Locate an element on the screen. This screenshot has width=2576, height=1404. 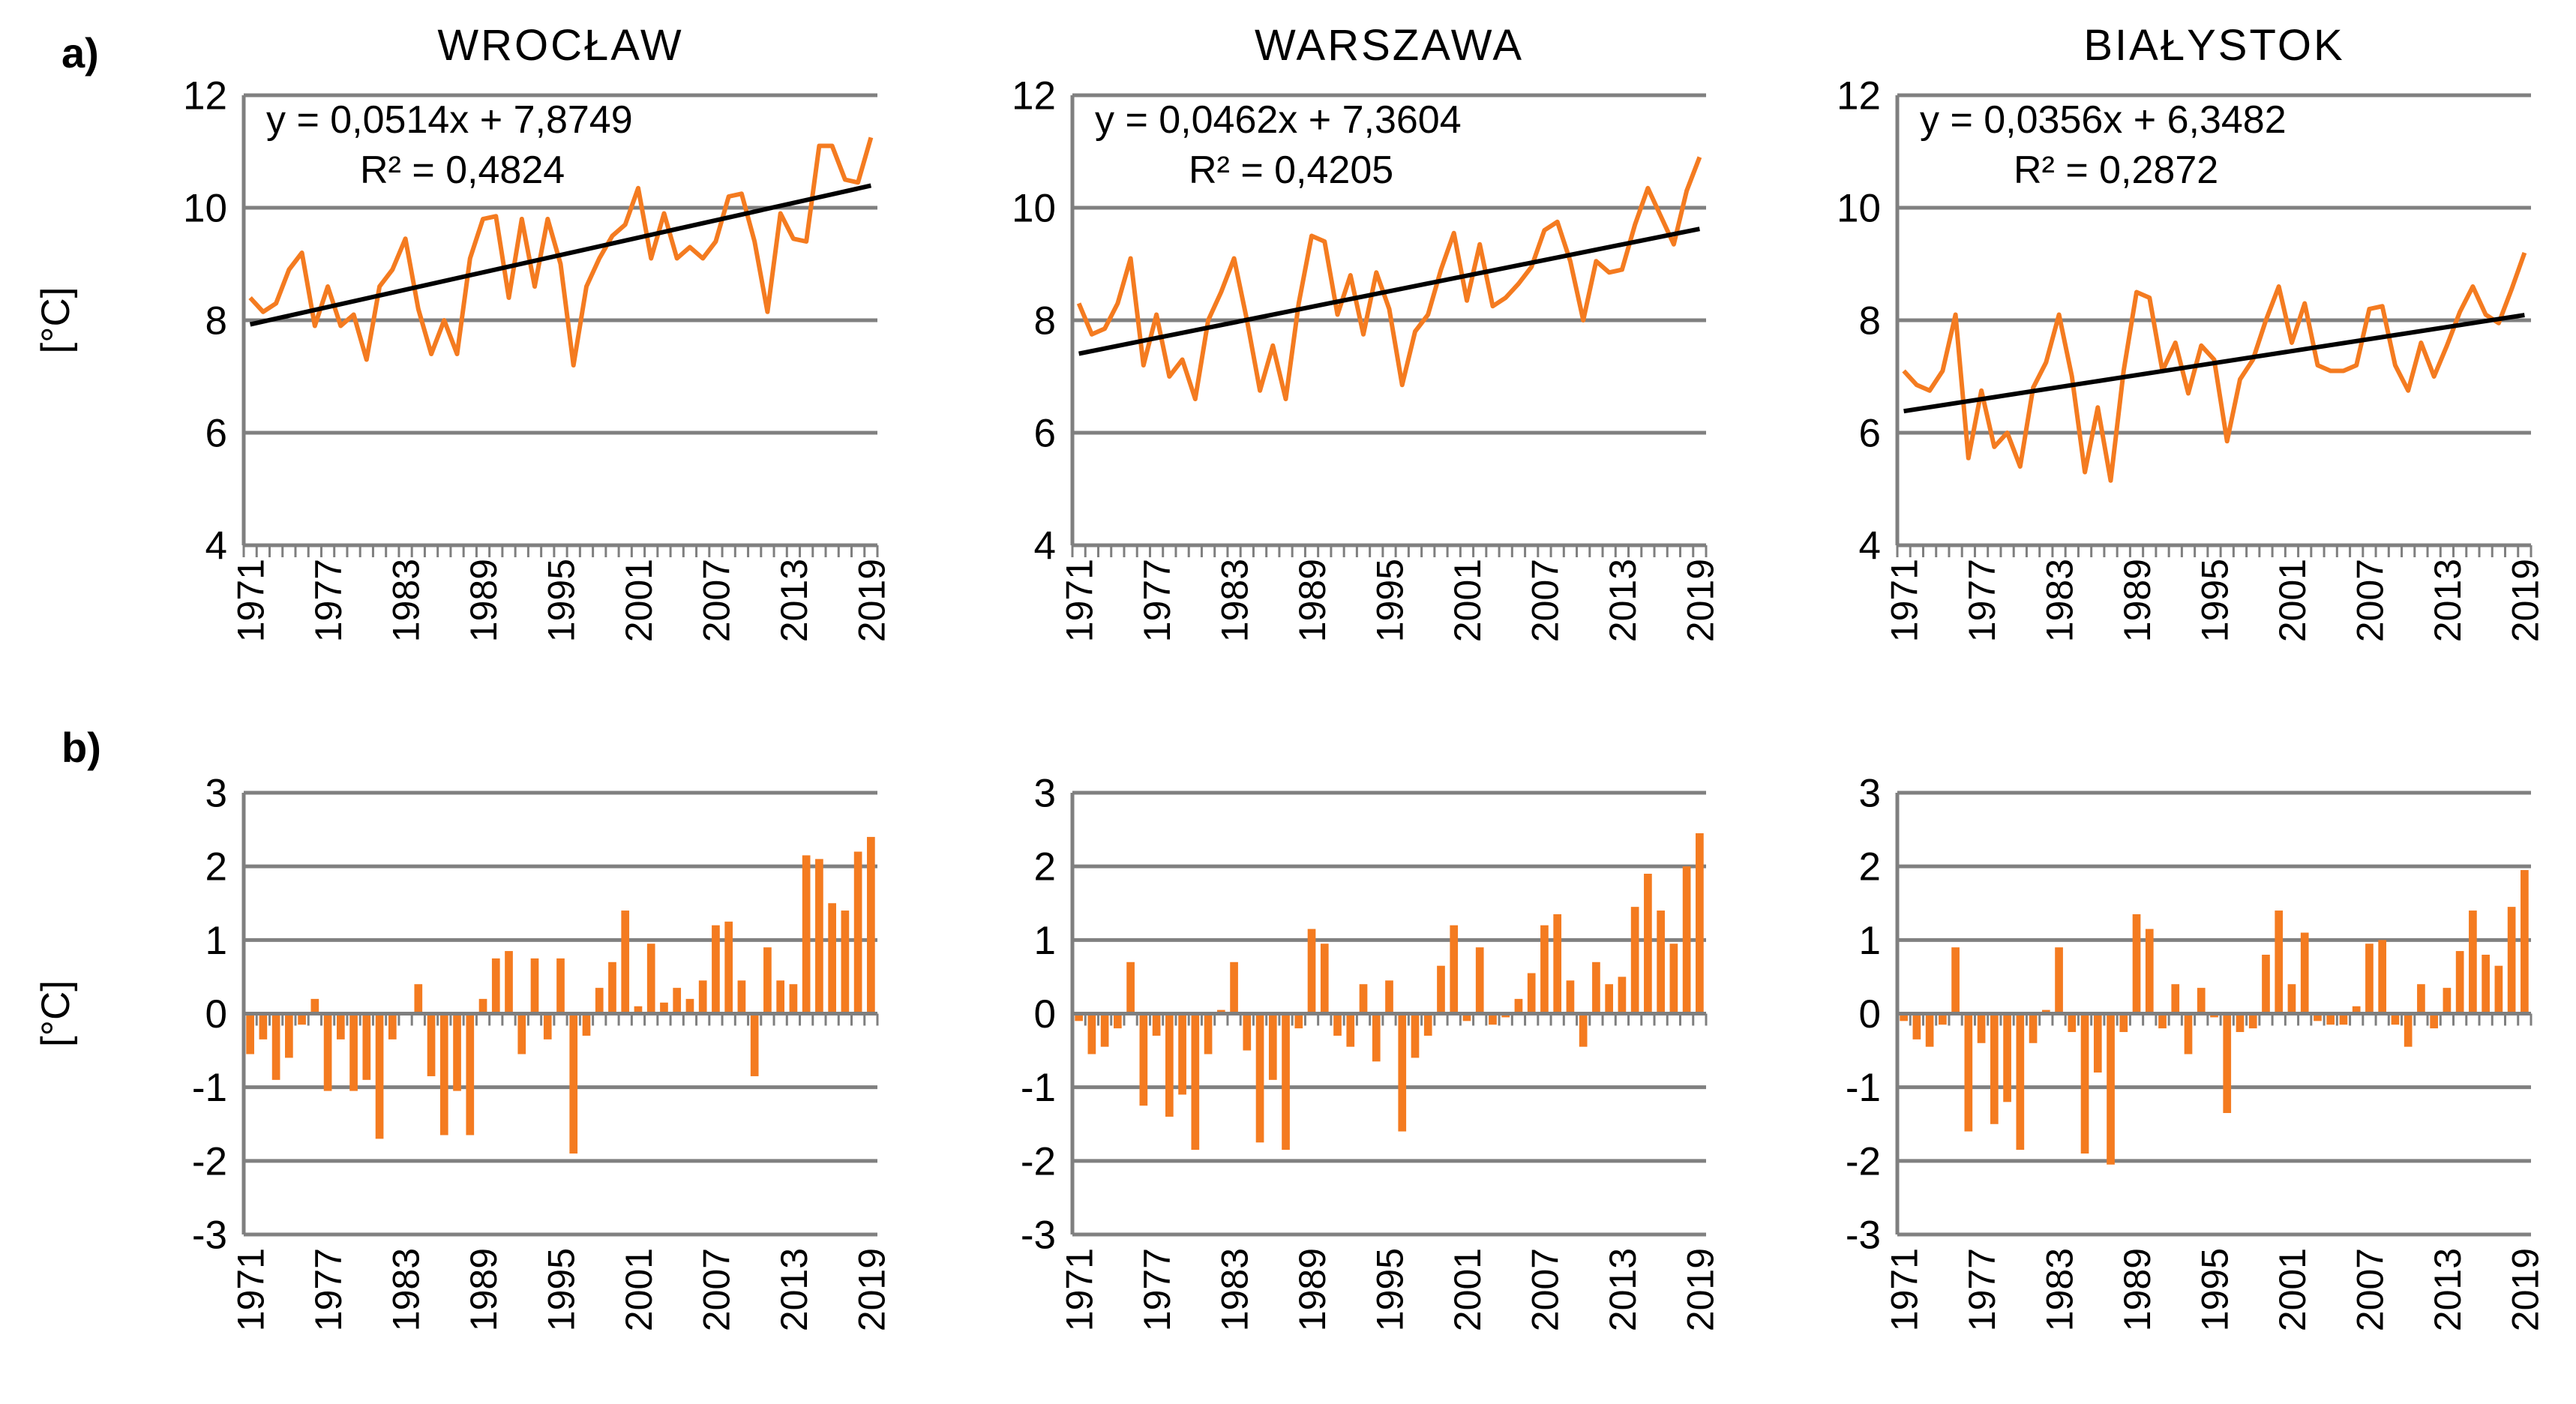
y-tick-label: 3 is located at coordinates (216, 794).